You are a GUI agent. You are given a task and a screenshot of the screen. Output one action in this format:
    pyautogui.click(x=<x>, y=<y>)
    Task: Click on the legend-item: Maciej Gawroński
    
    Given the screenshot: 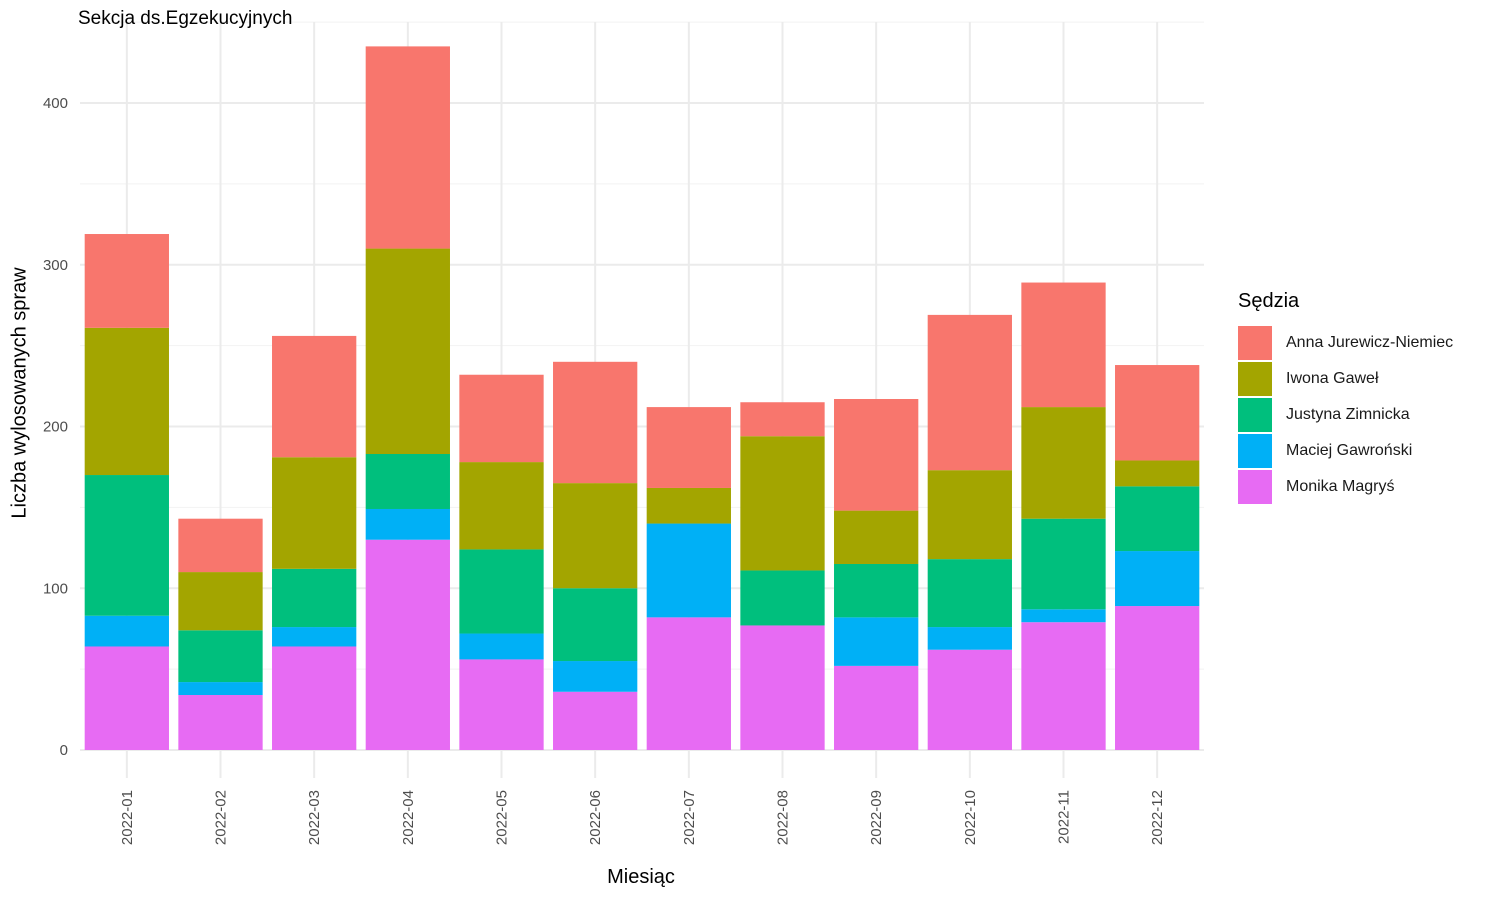 What is the action you would take?
    pyautogui.click(x=1345, y=451)
    